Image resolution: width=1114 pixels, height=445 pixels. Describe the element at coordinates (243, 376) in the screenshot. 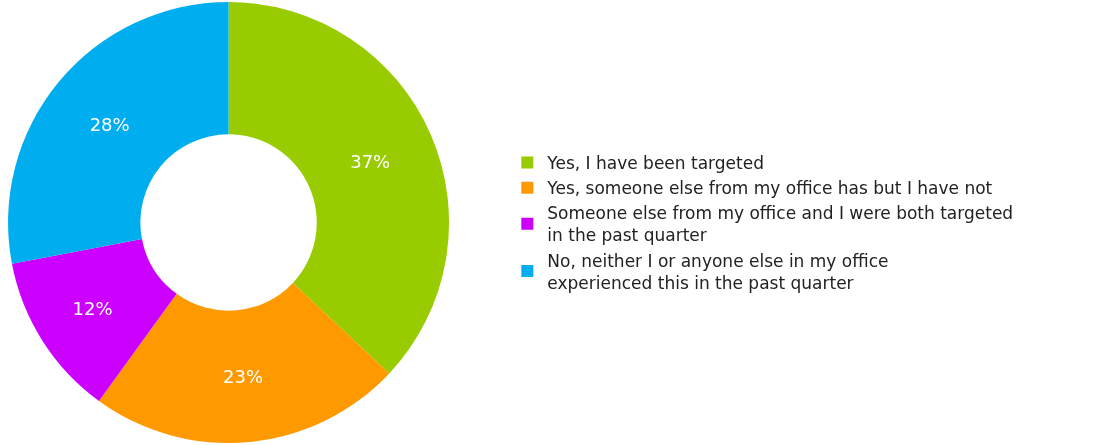

I see `data-label: 23%` at that location.